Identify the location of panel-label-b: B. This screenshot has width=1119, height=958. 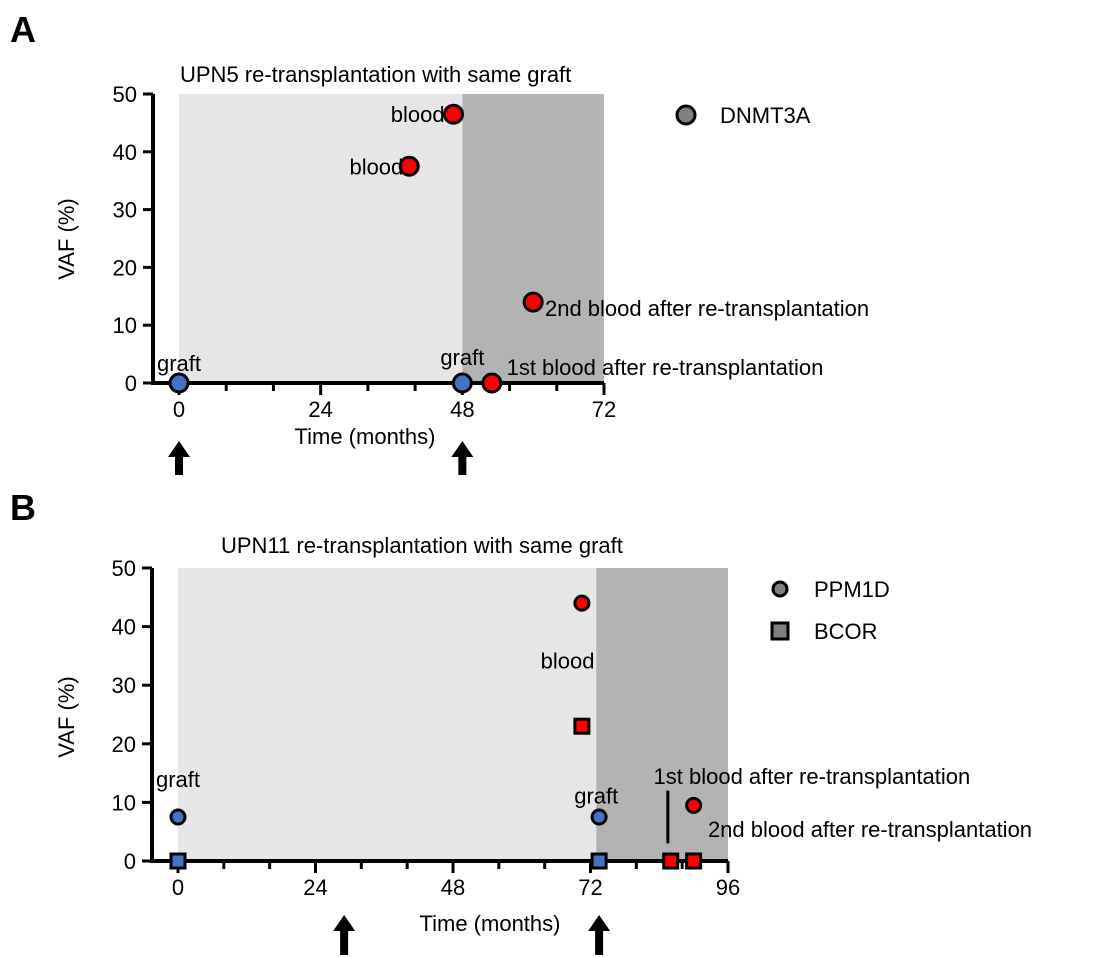
(23, 507).